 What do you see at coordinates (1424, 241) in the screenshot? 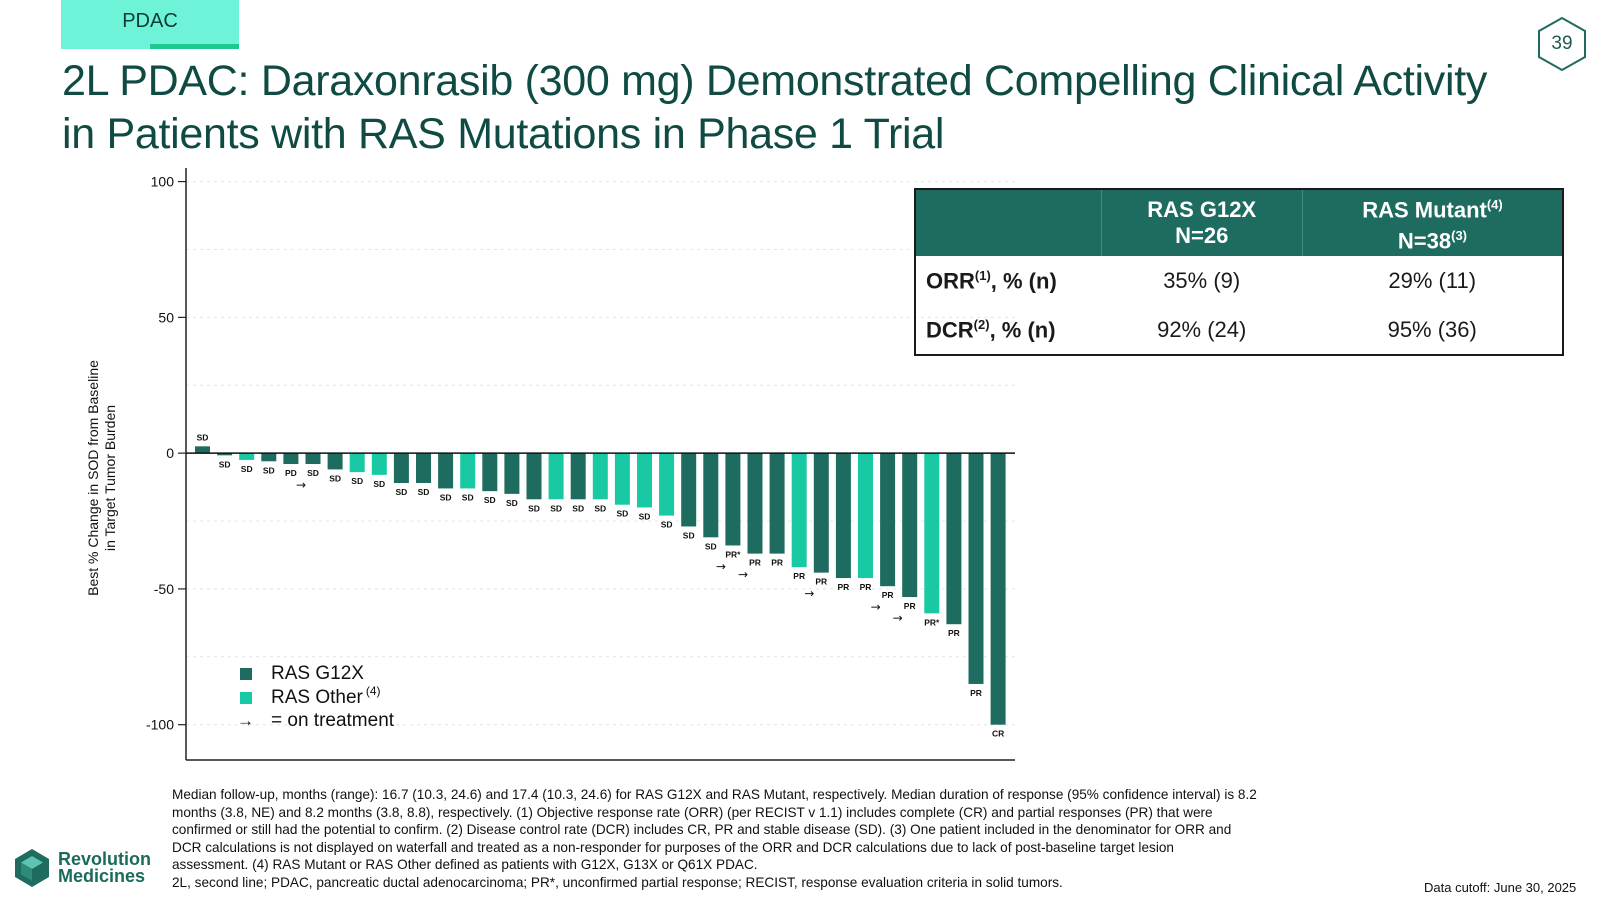
I see `table-header-mutant-n-text: N=38` at bounding box center [1424, 241].